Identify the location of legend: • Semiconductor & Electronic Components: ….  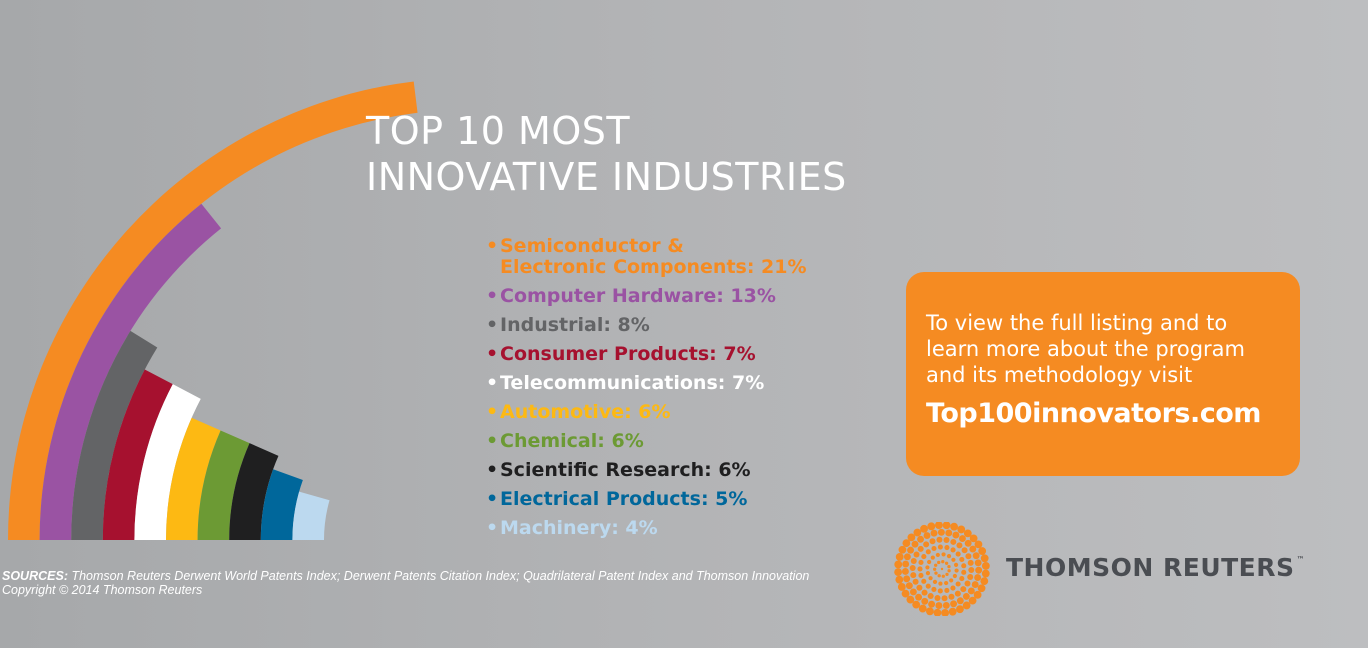
(646, 391).